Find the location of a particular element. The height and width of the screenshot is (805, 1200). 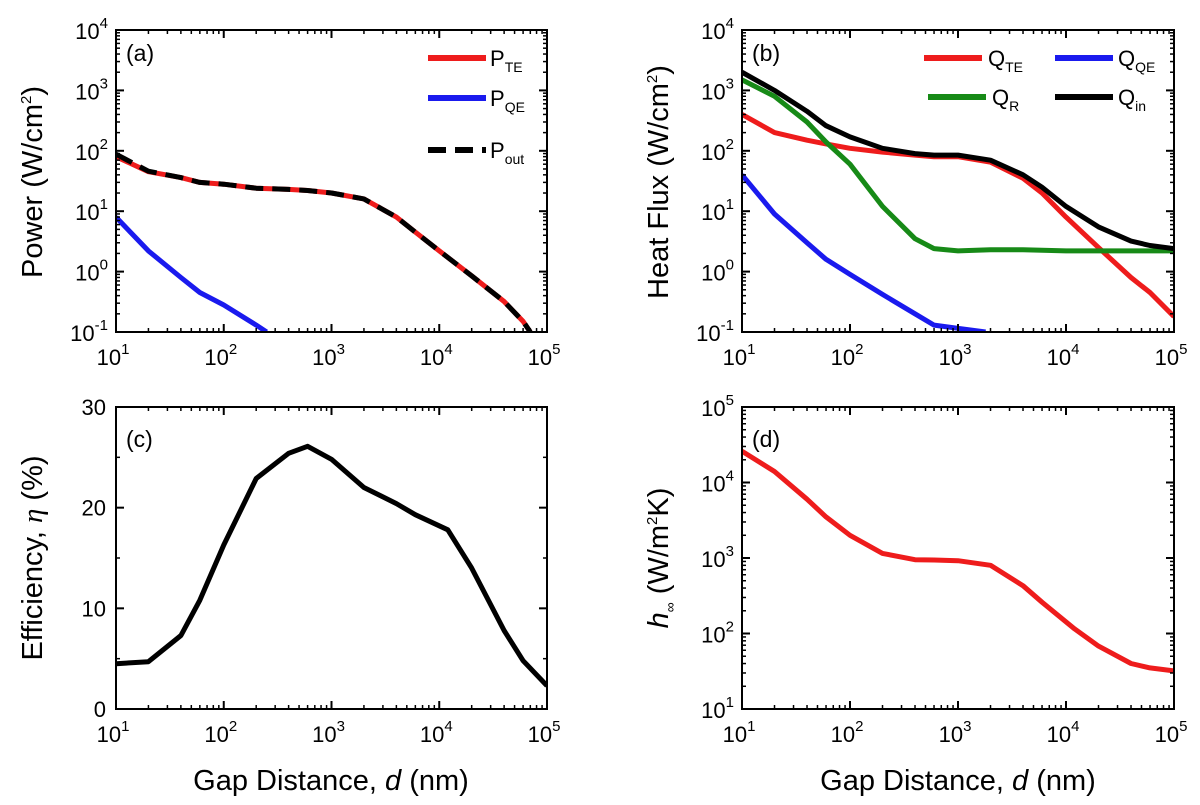

x-tick-label-d: 10⁴ is located at coordinates (1063, 732).